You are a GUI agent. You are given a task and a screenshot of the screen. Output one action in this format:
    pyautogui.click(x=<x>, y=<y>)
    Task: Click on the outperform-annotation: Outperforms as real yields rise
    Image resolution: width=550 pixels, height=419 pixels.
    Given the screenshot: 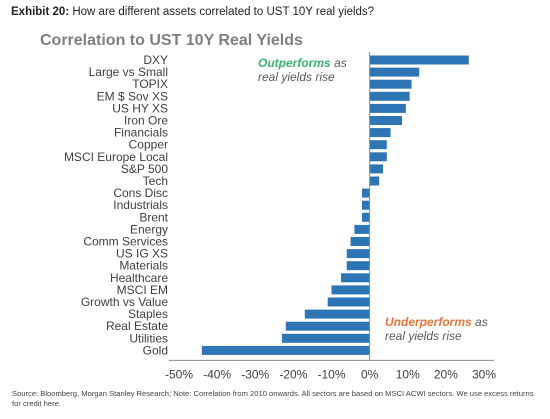 What is the action you would take?
    pyautogui.click(x=302, y=70)
    